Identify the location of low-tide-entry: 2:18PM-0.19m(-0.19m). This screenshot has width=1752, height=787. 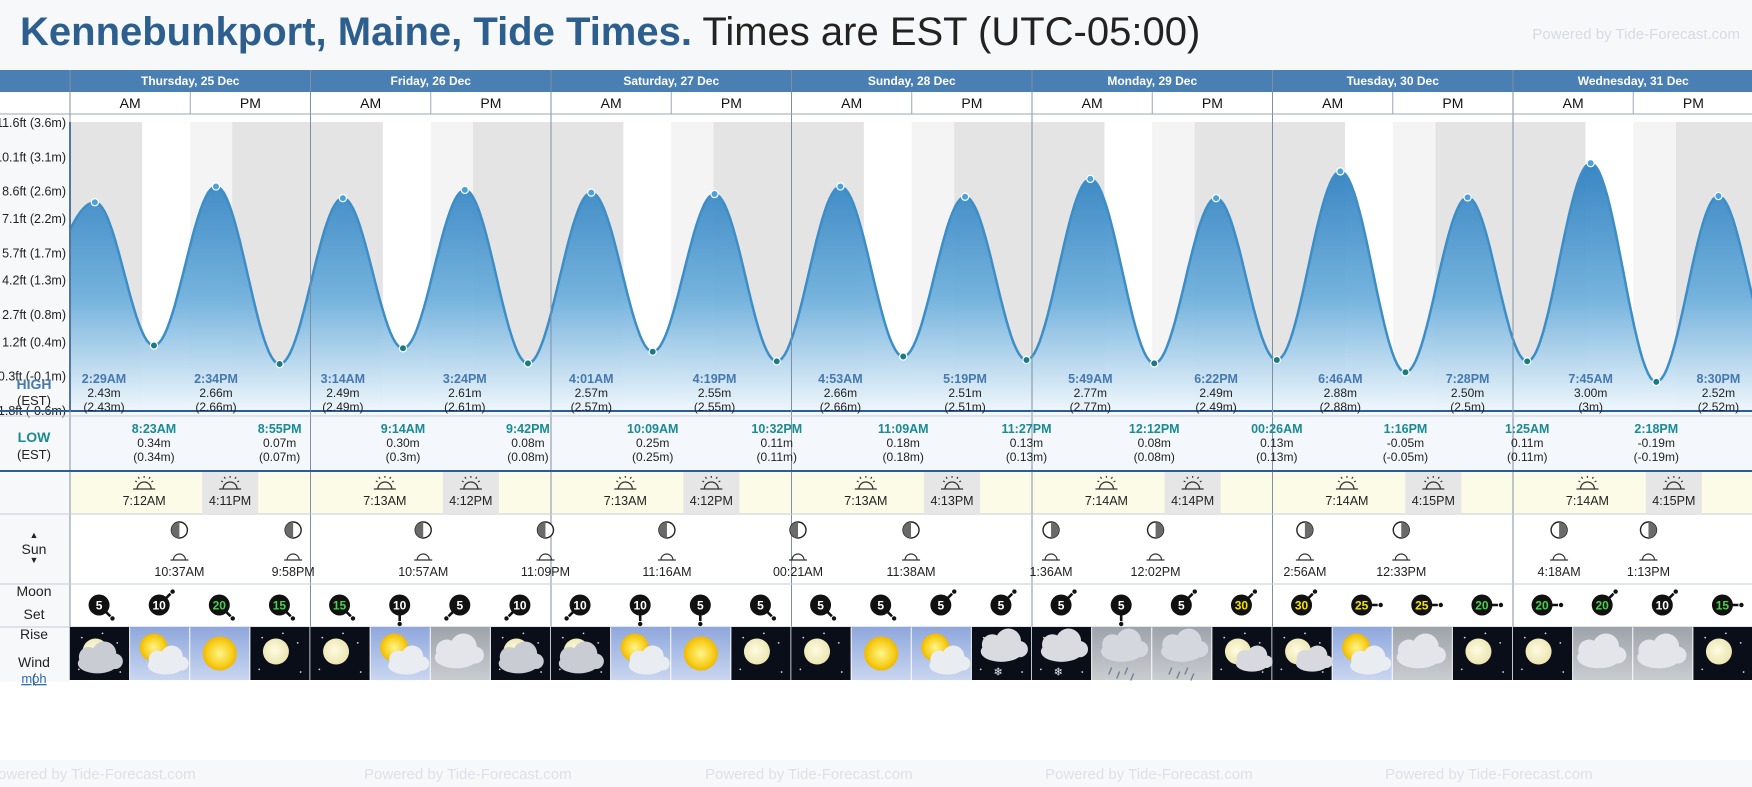
(1656, 443).